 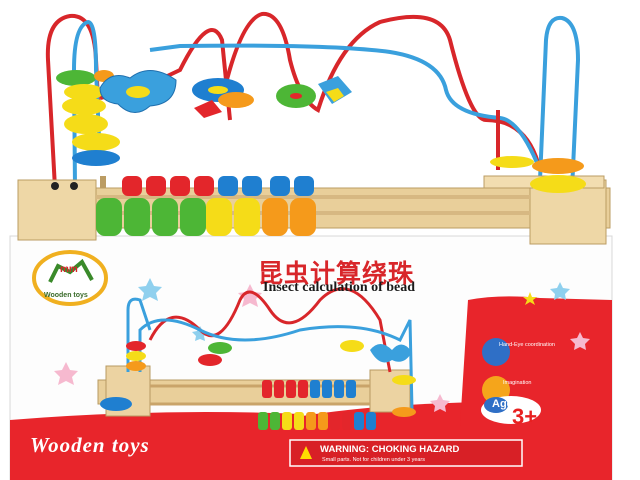 What do you see at coordinates (218, 186) in the screenshot?
I see `abacus-top-row` at bounding box center [218, 186].